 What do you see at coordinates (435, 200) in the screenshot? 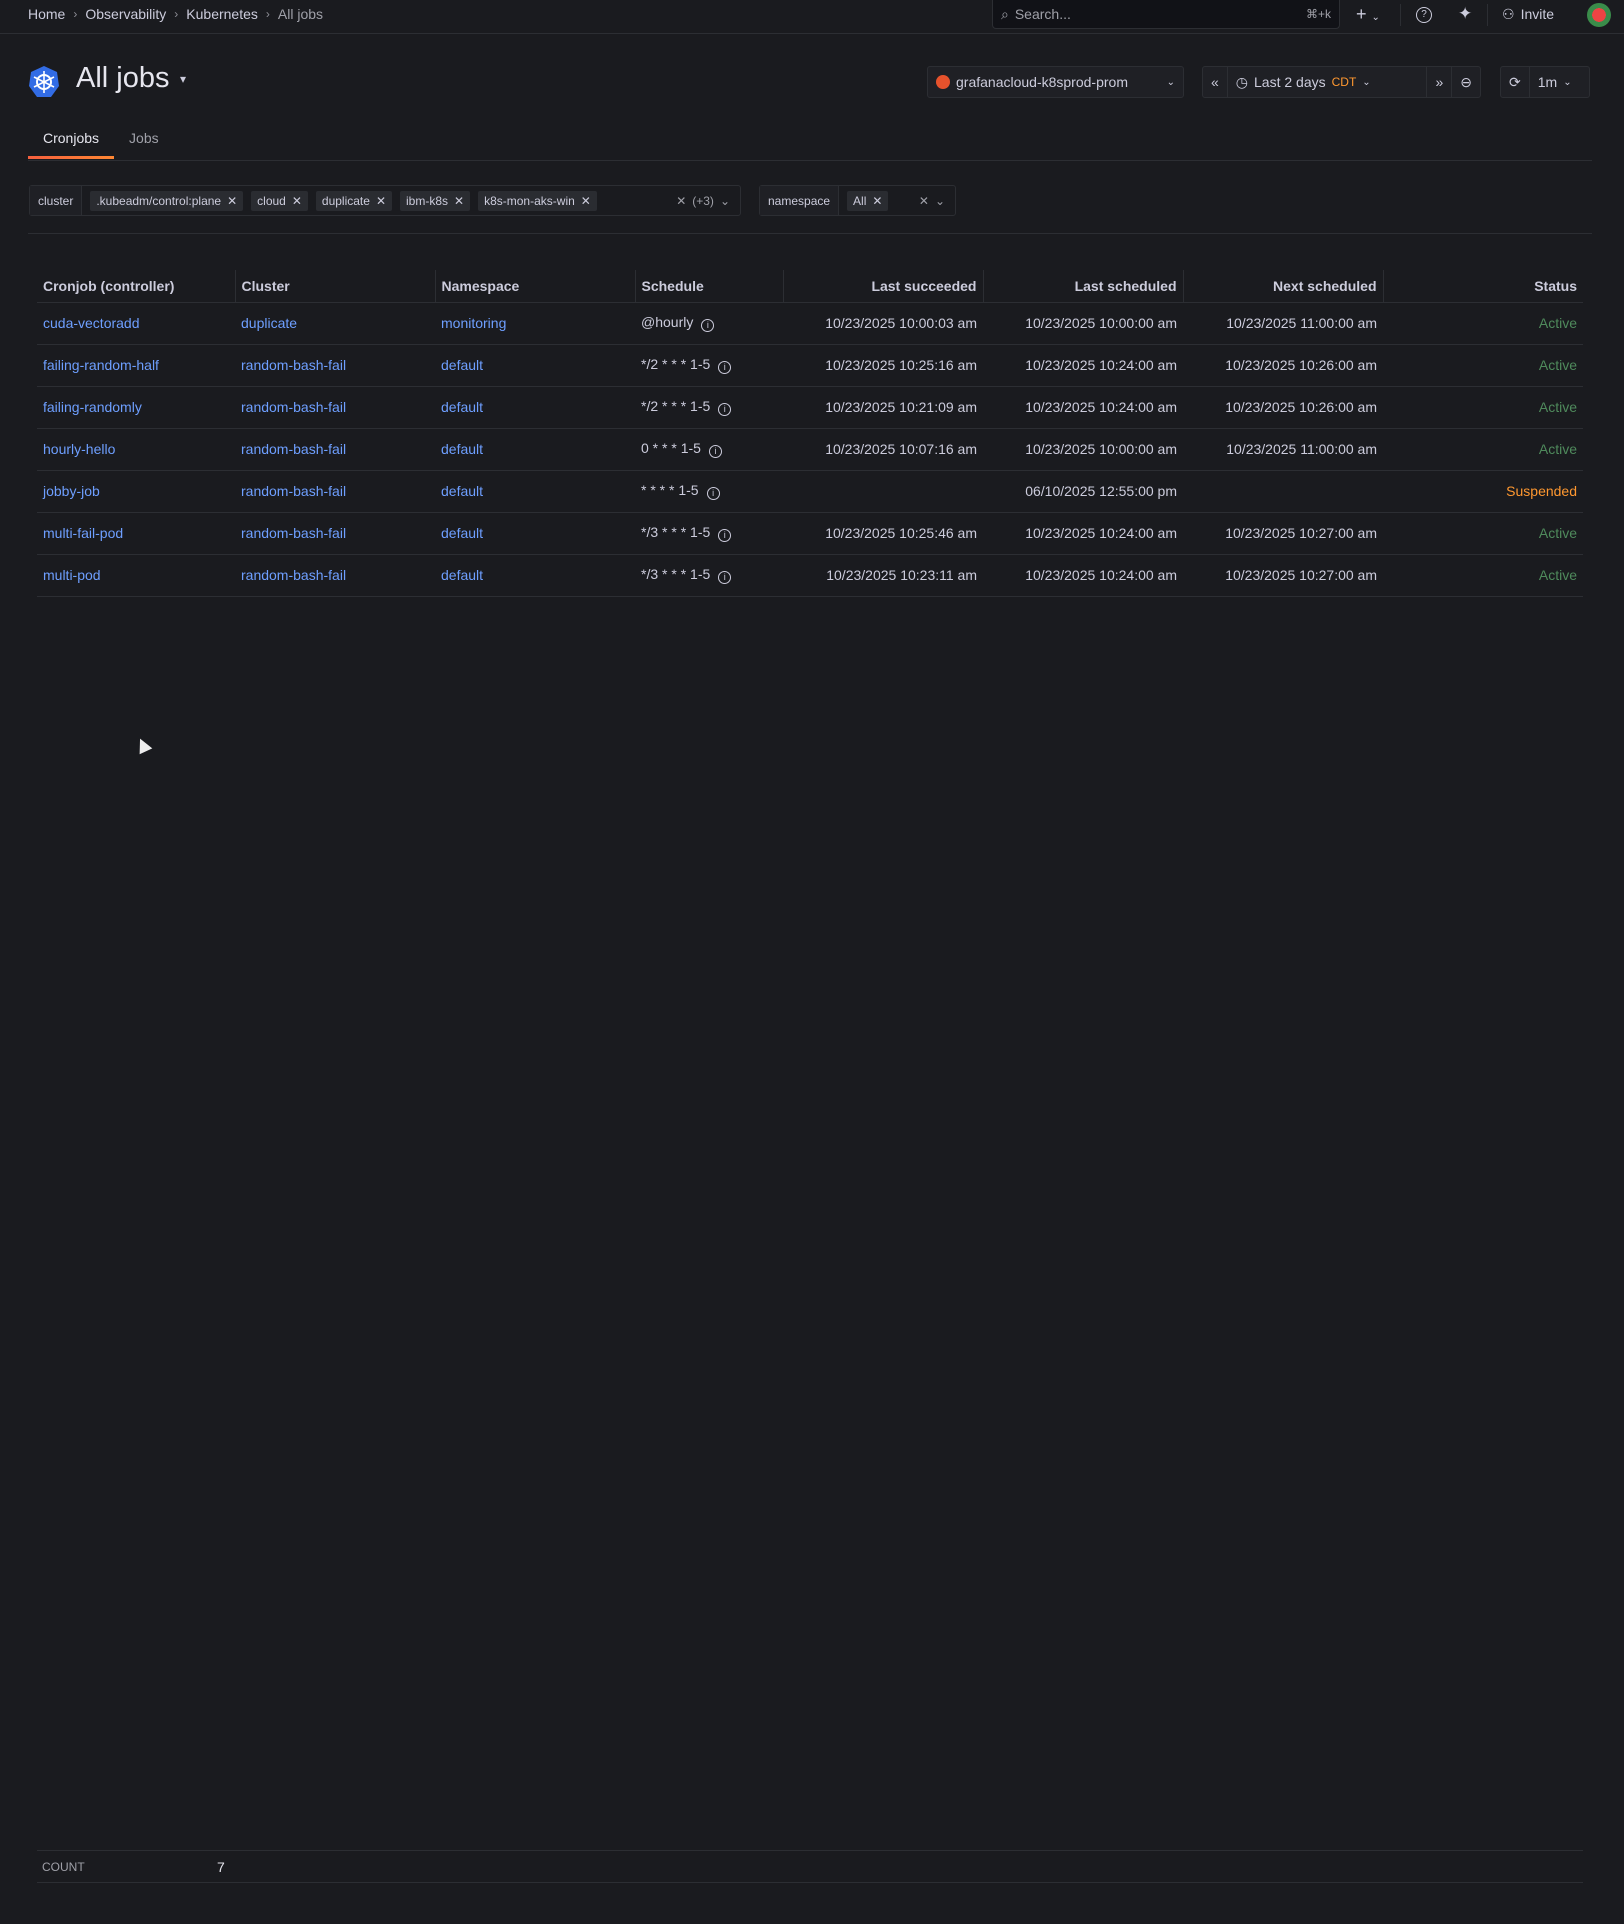
I see `filter-chip: ibm-k8s ✕` at bounding box center [435, 200].